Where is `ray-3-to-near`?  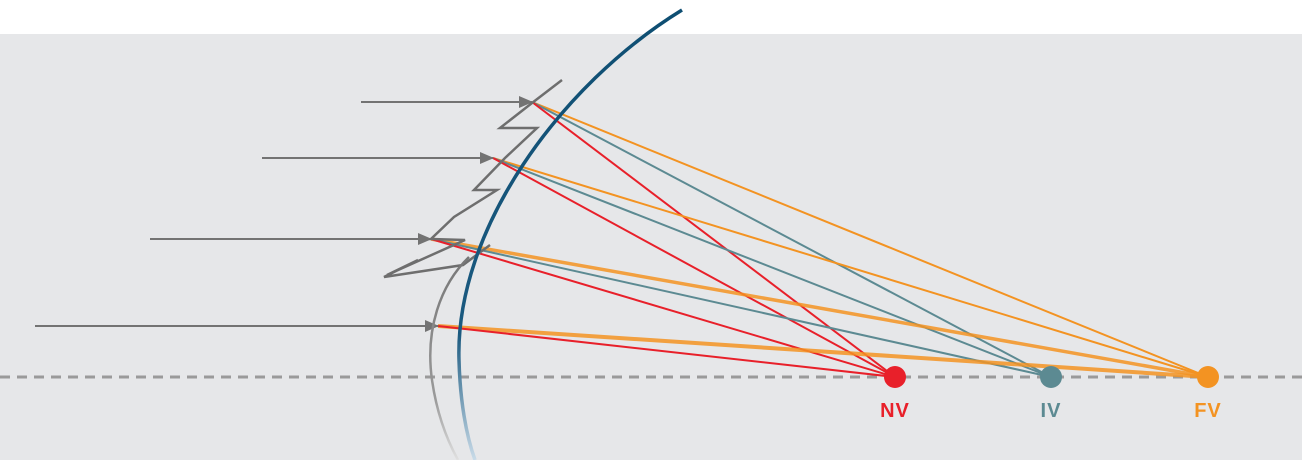 ray-3-to-near is located at coordinates (663, 308).